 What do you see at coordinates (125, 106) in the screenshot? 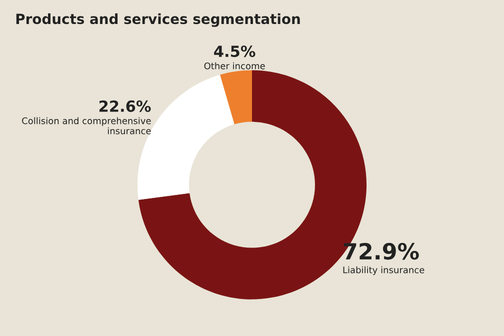
I see `data-label: 22.6%` at bounding box center [125, 106].